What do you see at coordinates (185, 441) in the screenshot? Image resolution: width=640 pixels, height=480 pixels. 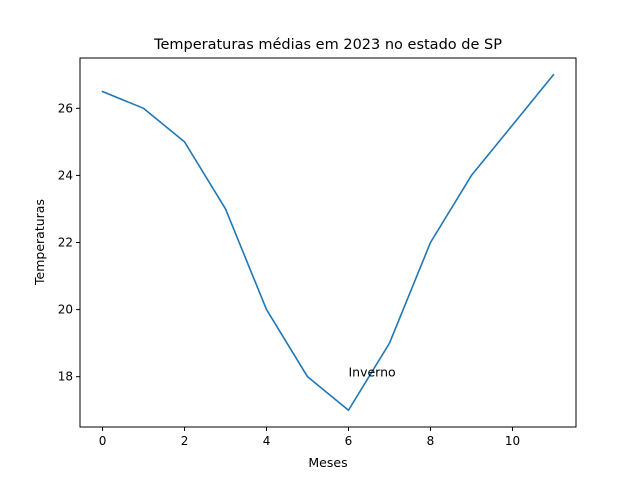 I see `x-tick-label: 2` at bounding box center [185, 441].